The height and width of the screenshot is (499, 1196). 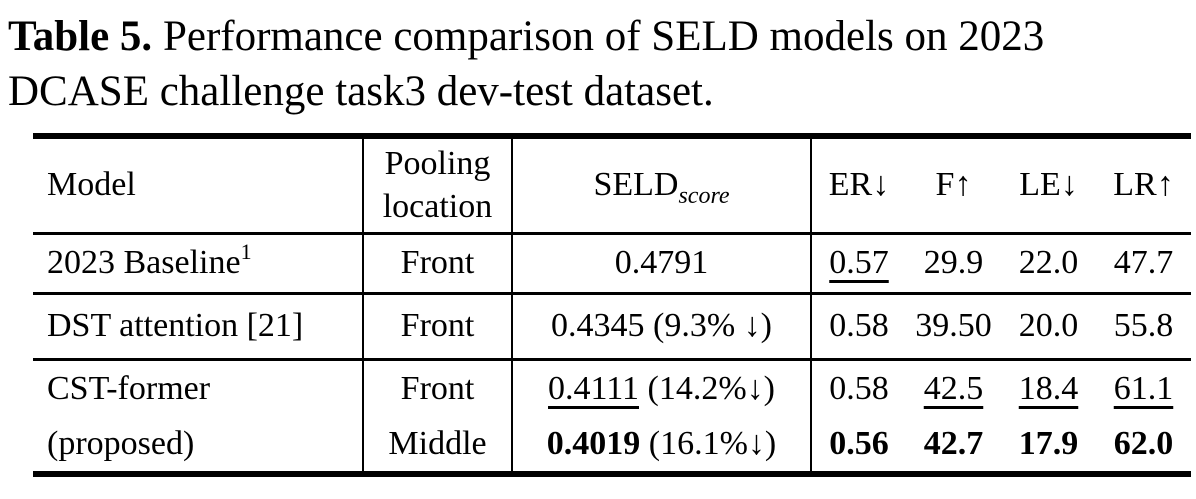 I want to click on header-er: ER↓, so click(x=858, y=186).